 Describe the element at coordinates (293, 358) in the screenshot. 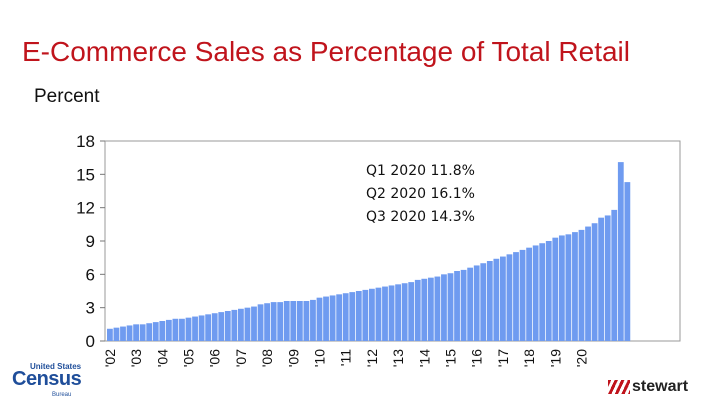

I see `x-tick-label: '09` at that location.